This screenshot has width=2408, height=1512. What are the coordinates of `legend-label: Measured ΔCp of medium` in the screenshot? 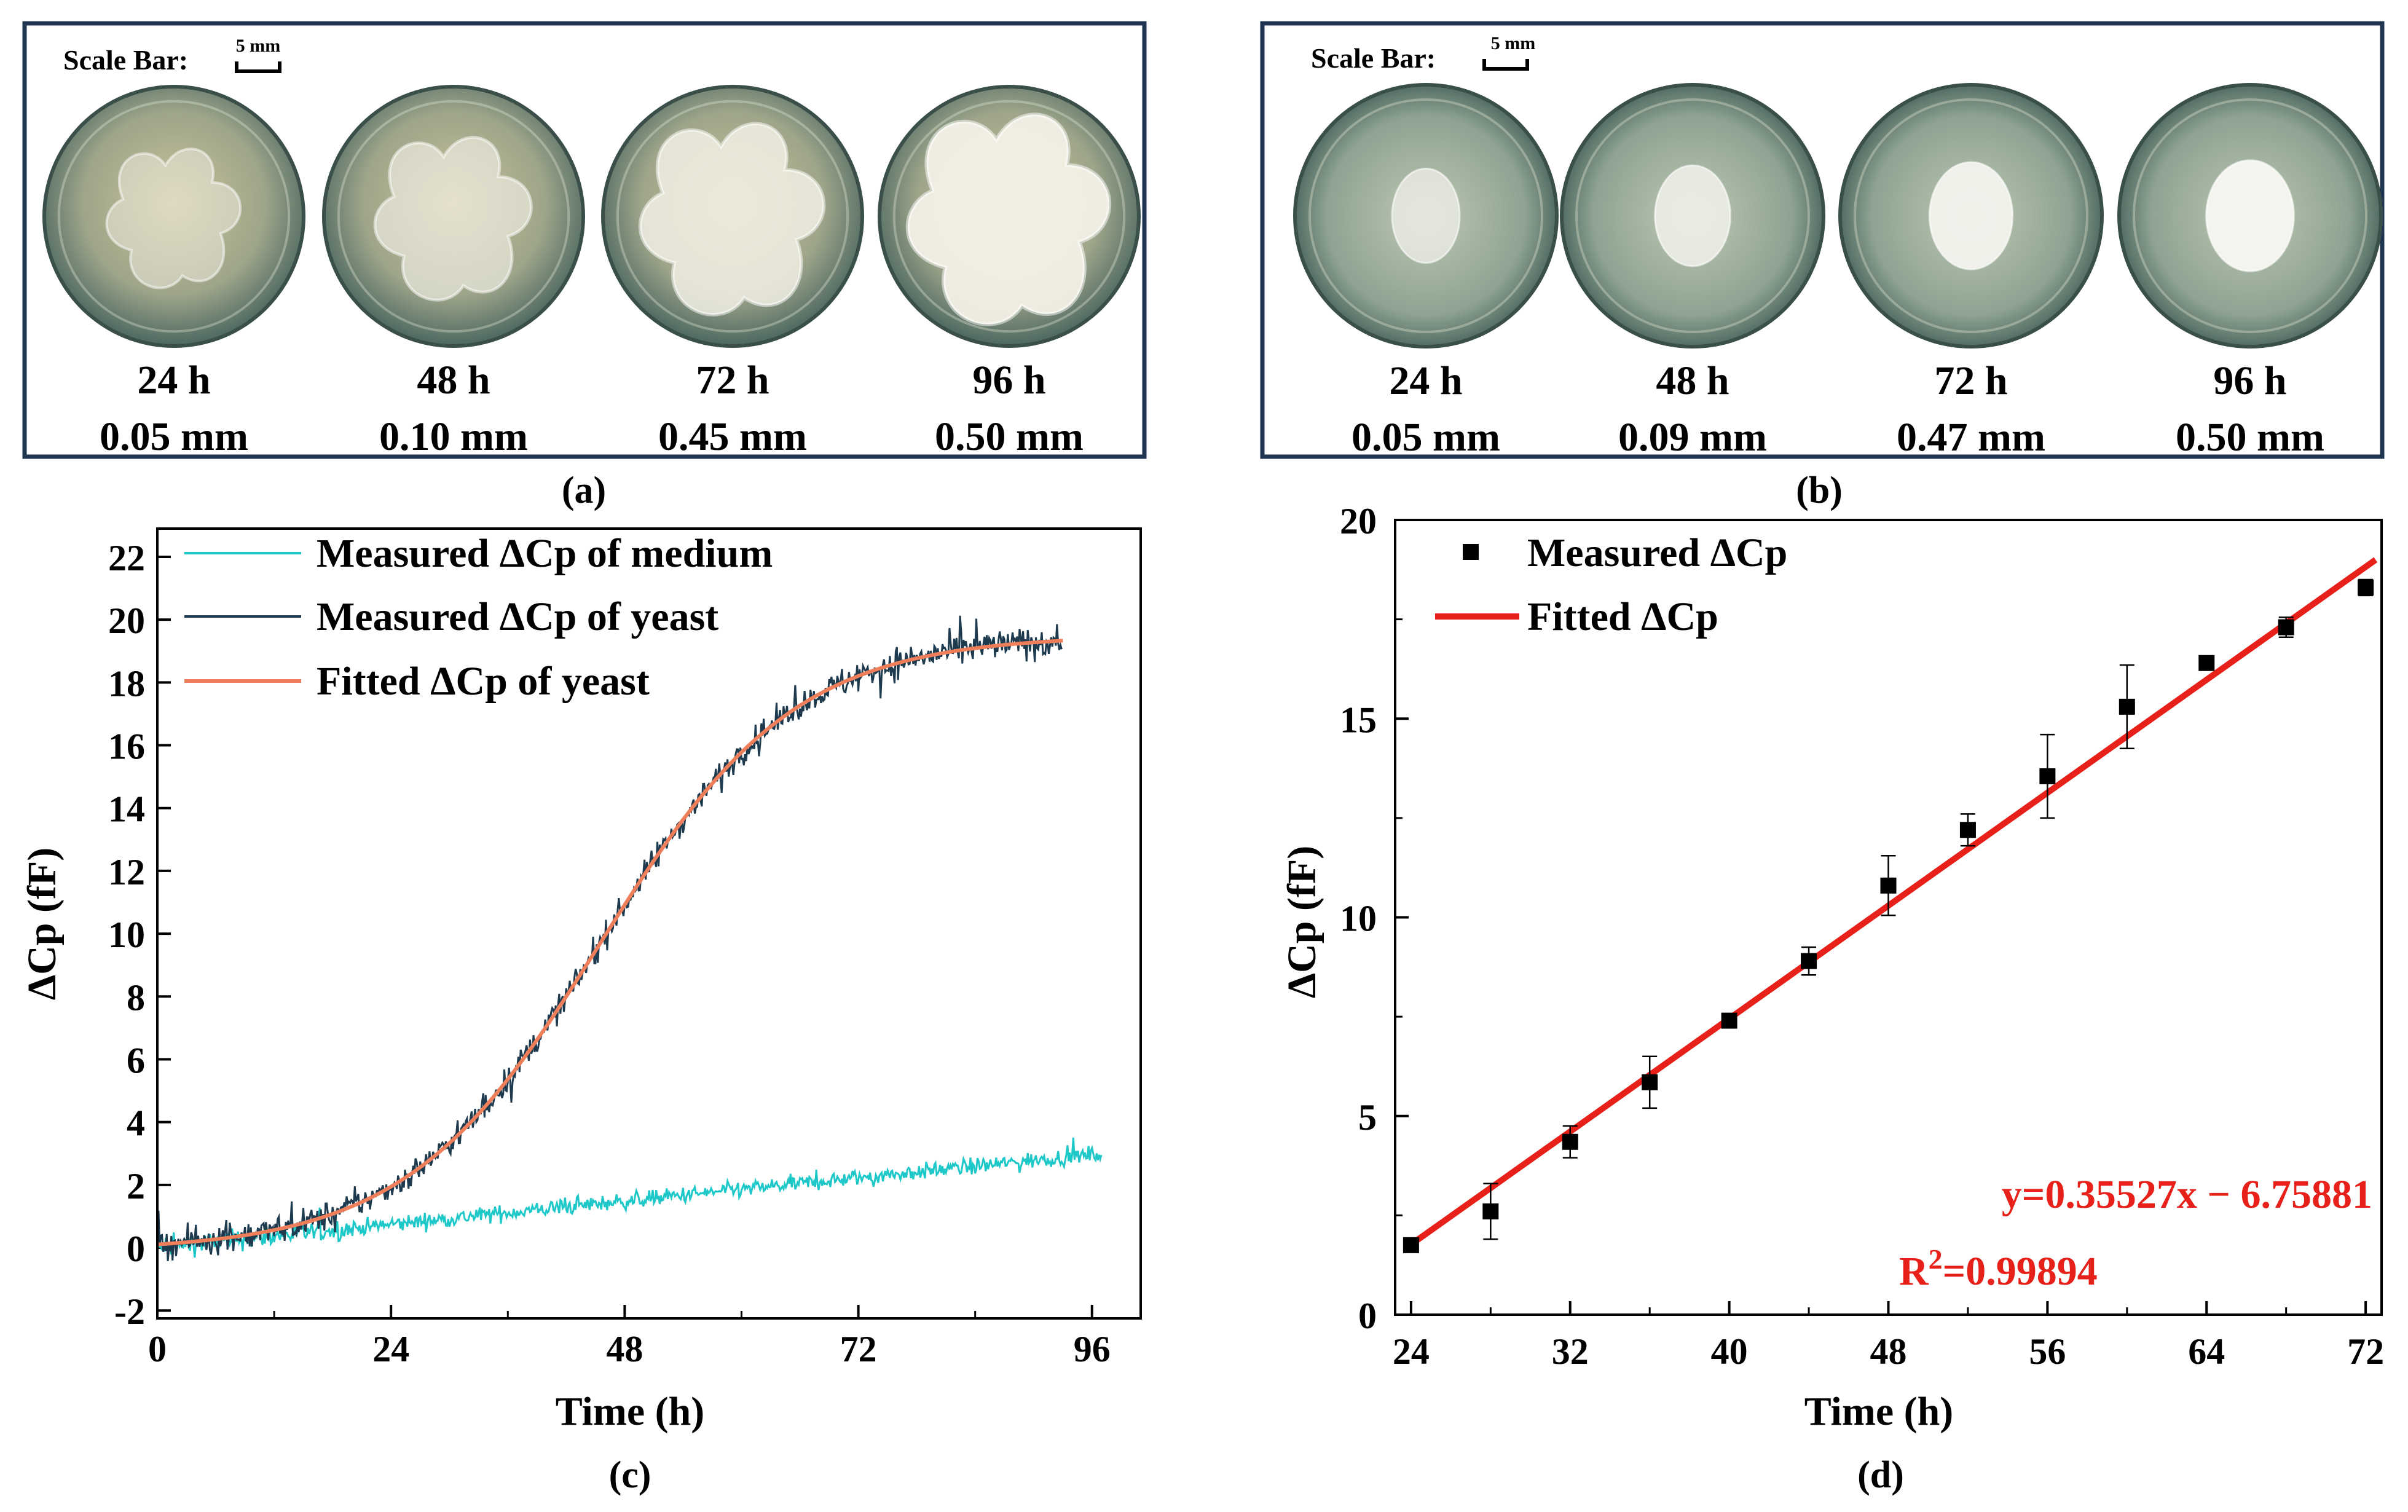 It's located at (545, 553).